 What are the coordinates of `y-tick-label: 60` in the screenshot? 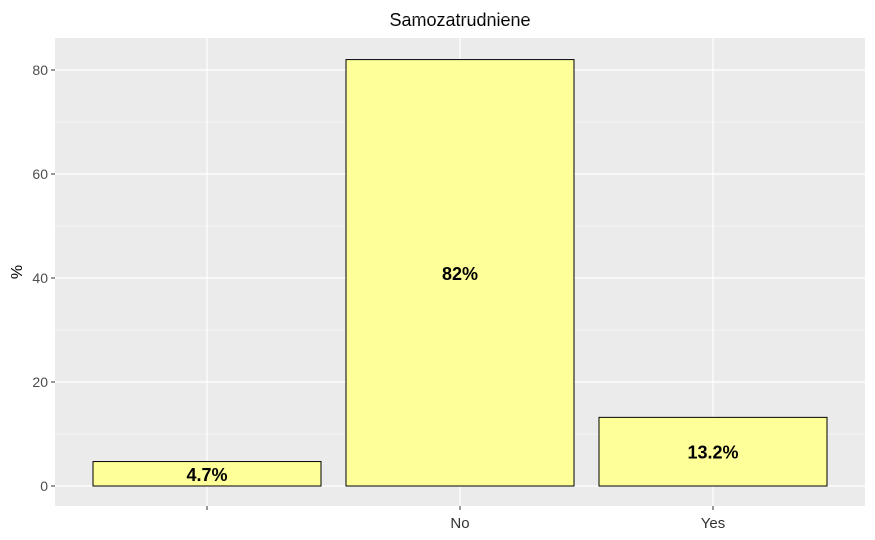 It's located at (40, 174).